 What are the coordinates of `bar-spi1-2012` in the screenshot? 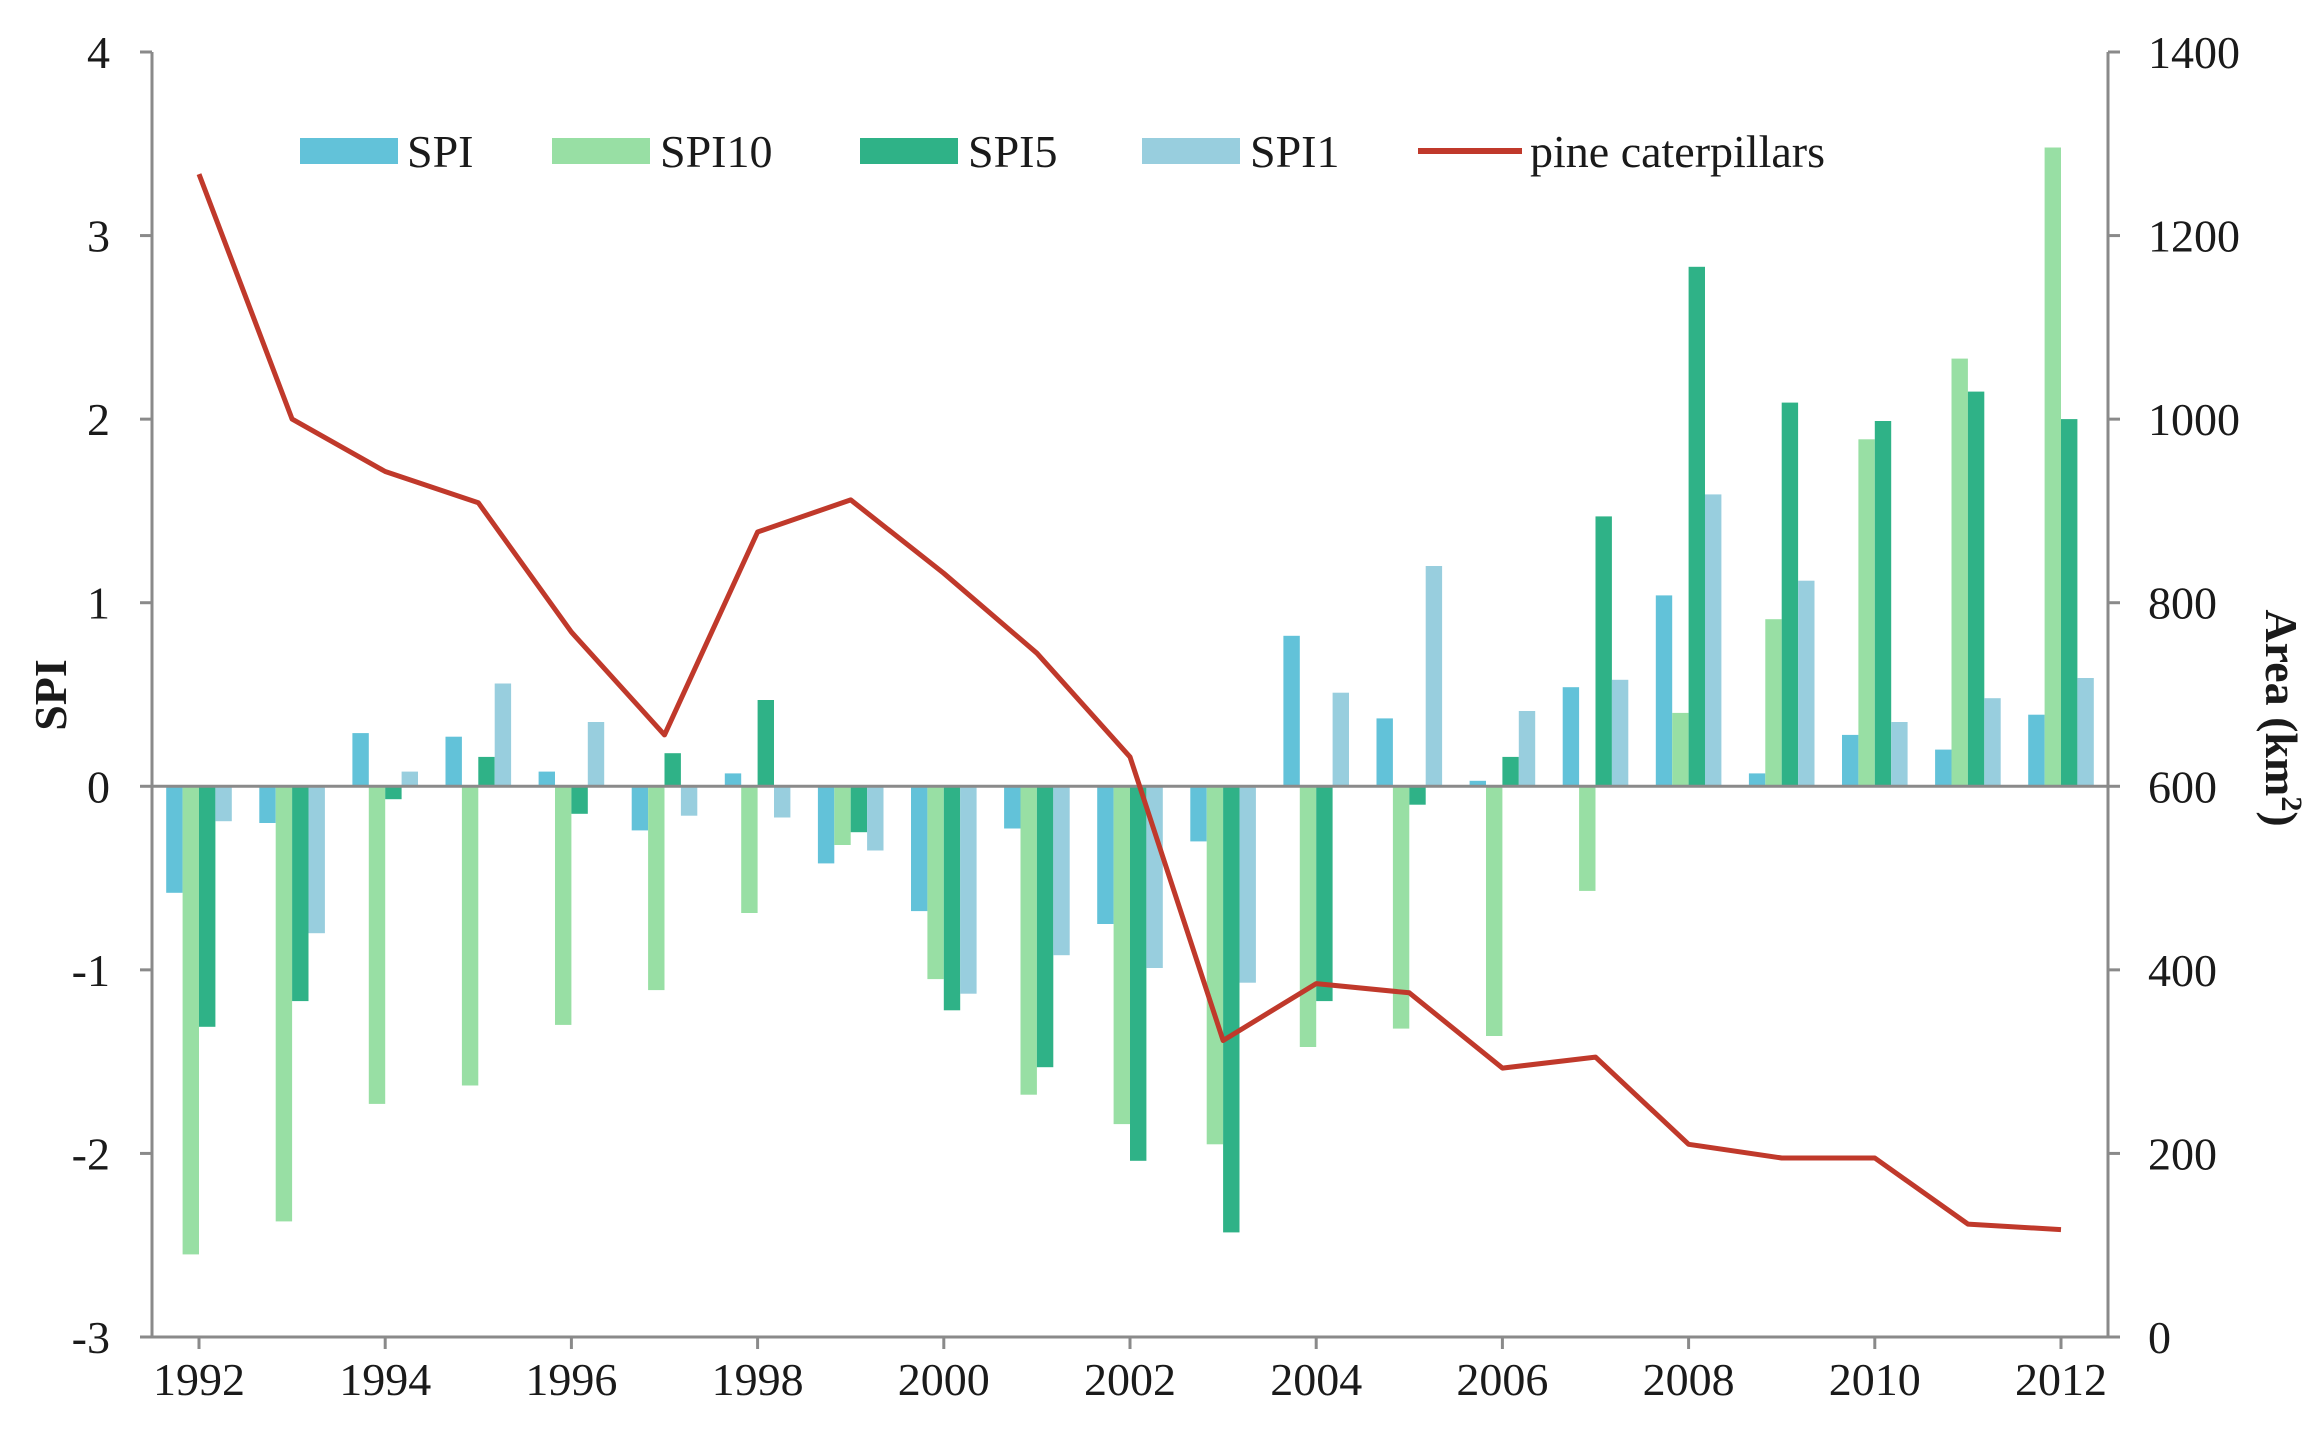 It's located at (2085, 732).